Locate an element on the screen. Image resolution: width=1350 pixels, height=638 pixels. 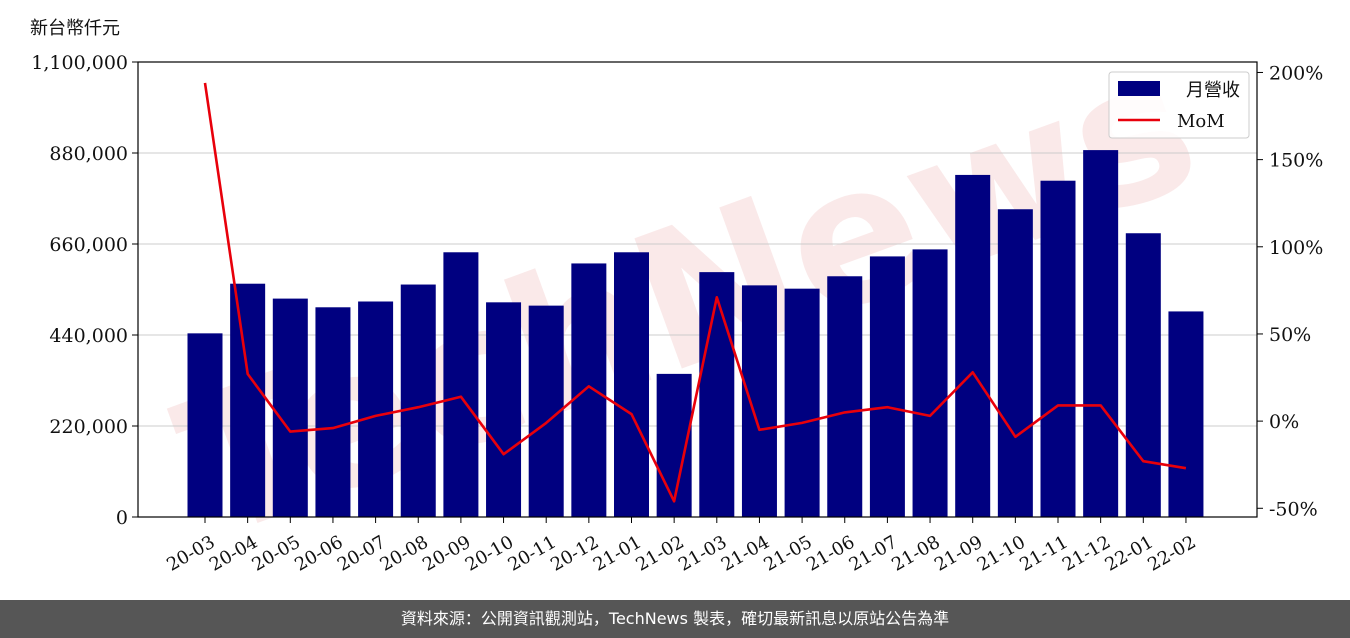
x-tick-label: 21-05 is located at coordinates (787, 554).